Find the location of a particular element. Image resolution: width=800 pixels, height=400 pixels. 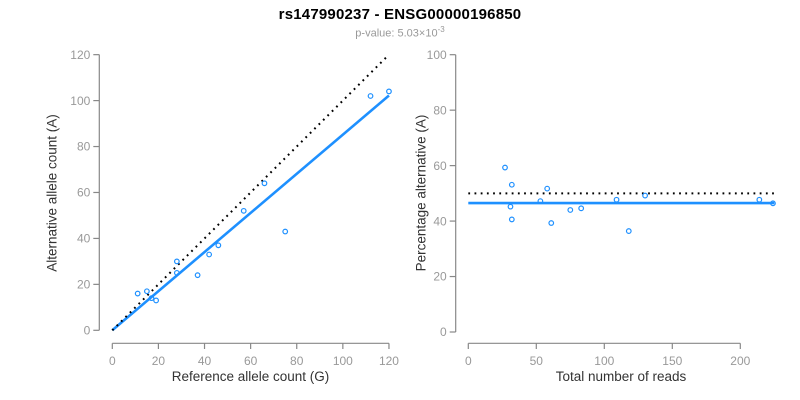

right-x-axis-title: Total number of reads is located at coordinates (621, 376).